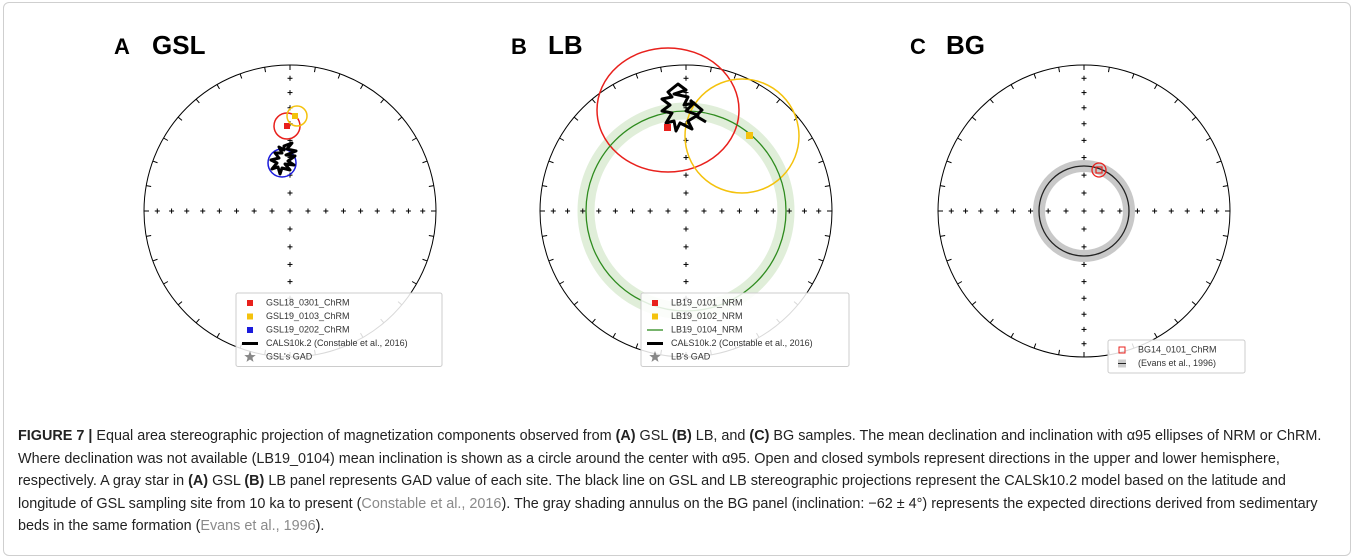  I want to click on citation-link: Constable et al., 2016, so click(431, 503).